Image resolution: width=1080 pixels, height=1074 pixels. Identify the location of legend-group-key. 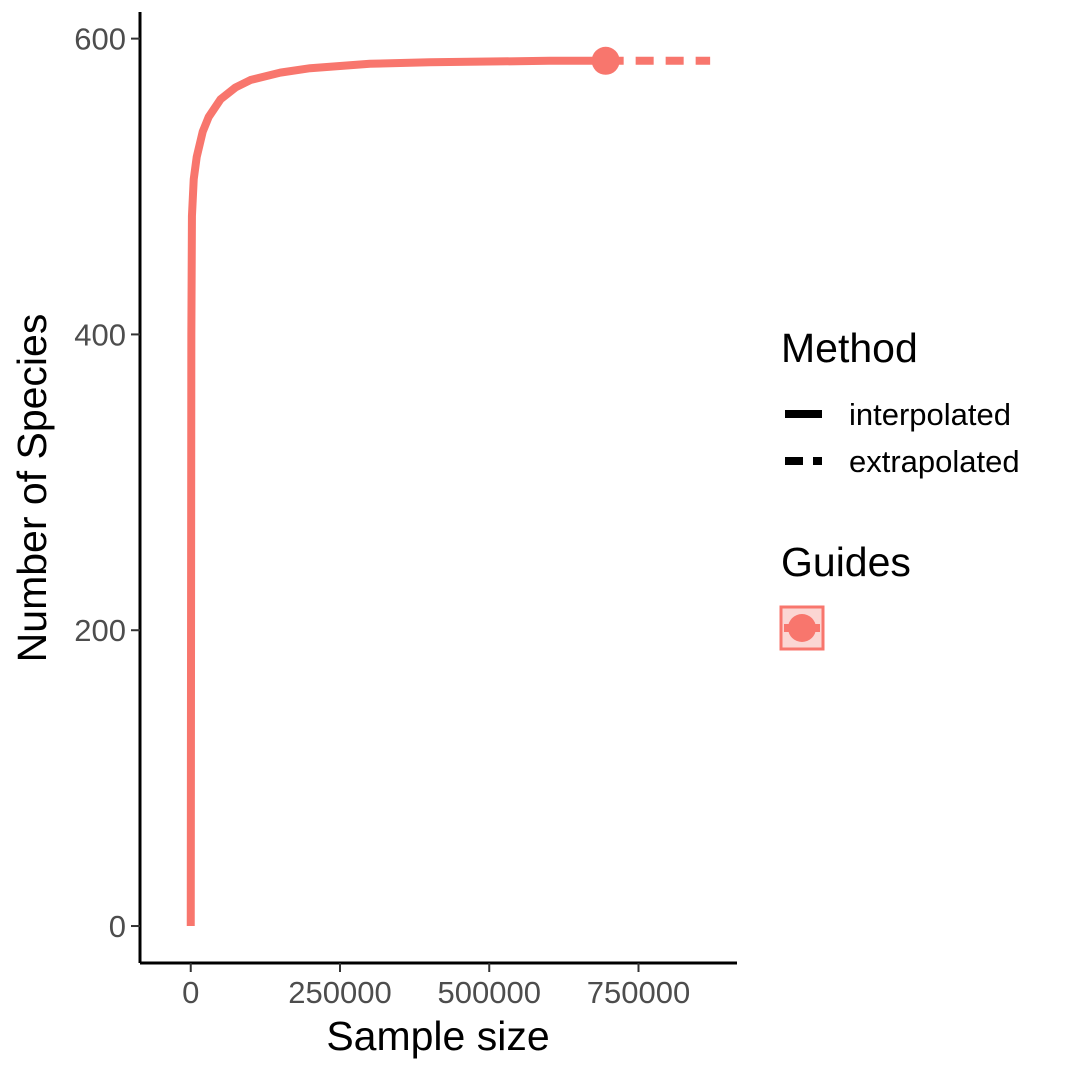
(802, 628).